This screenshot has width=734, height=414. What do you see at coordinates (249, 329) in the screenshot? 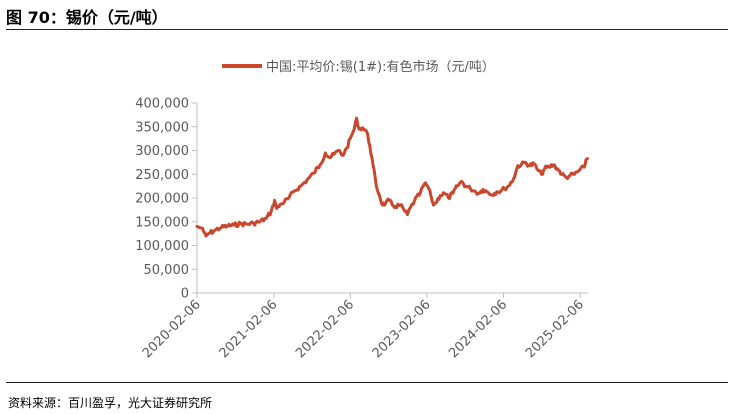
I see `x-tick-label: 2021-02-06` at bounding box center [249, 329].